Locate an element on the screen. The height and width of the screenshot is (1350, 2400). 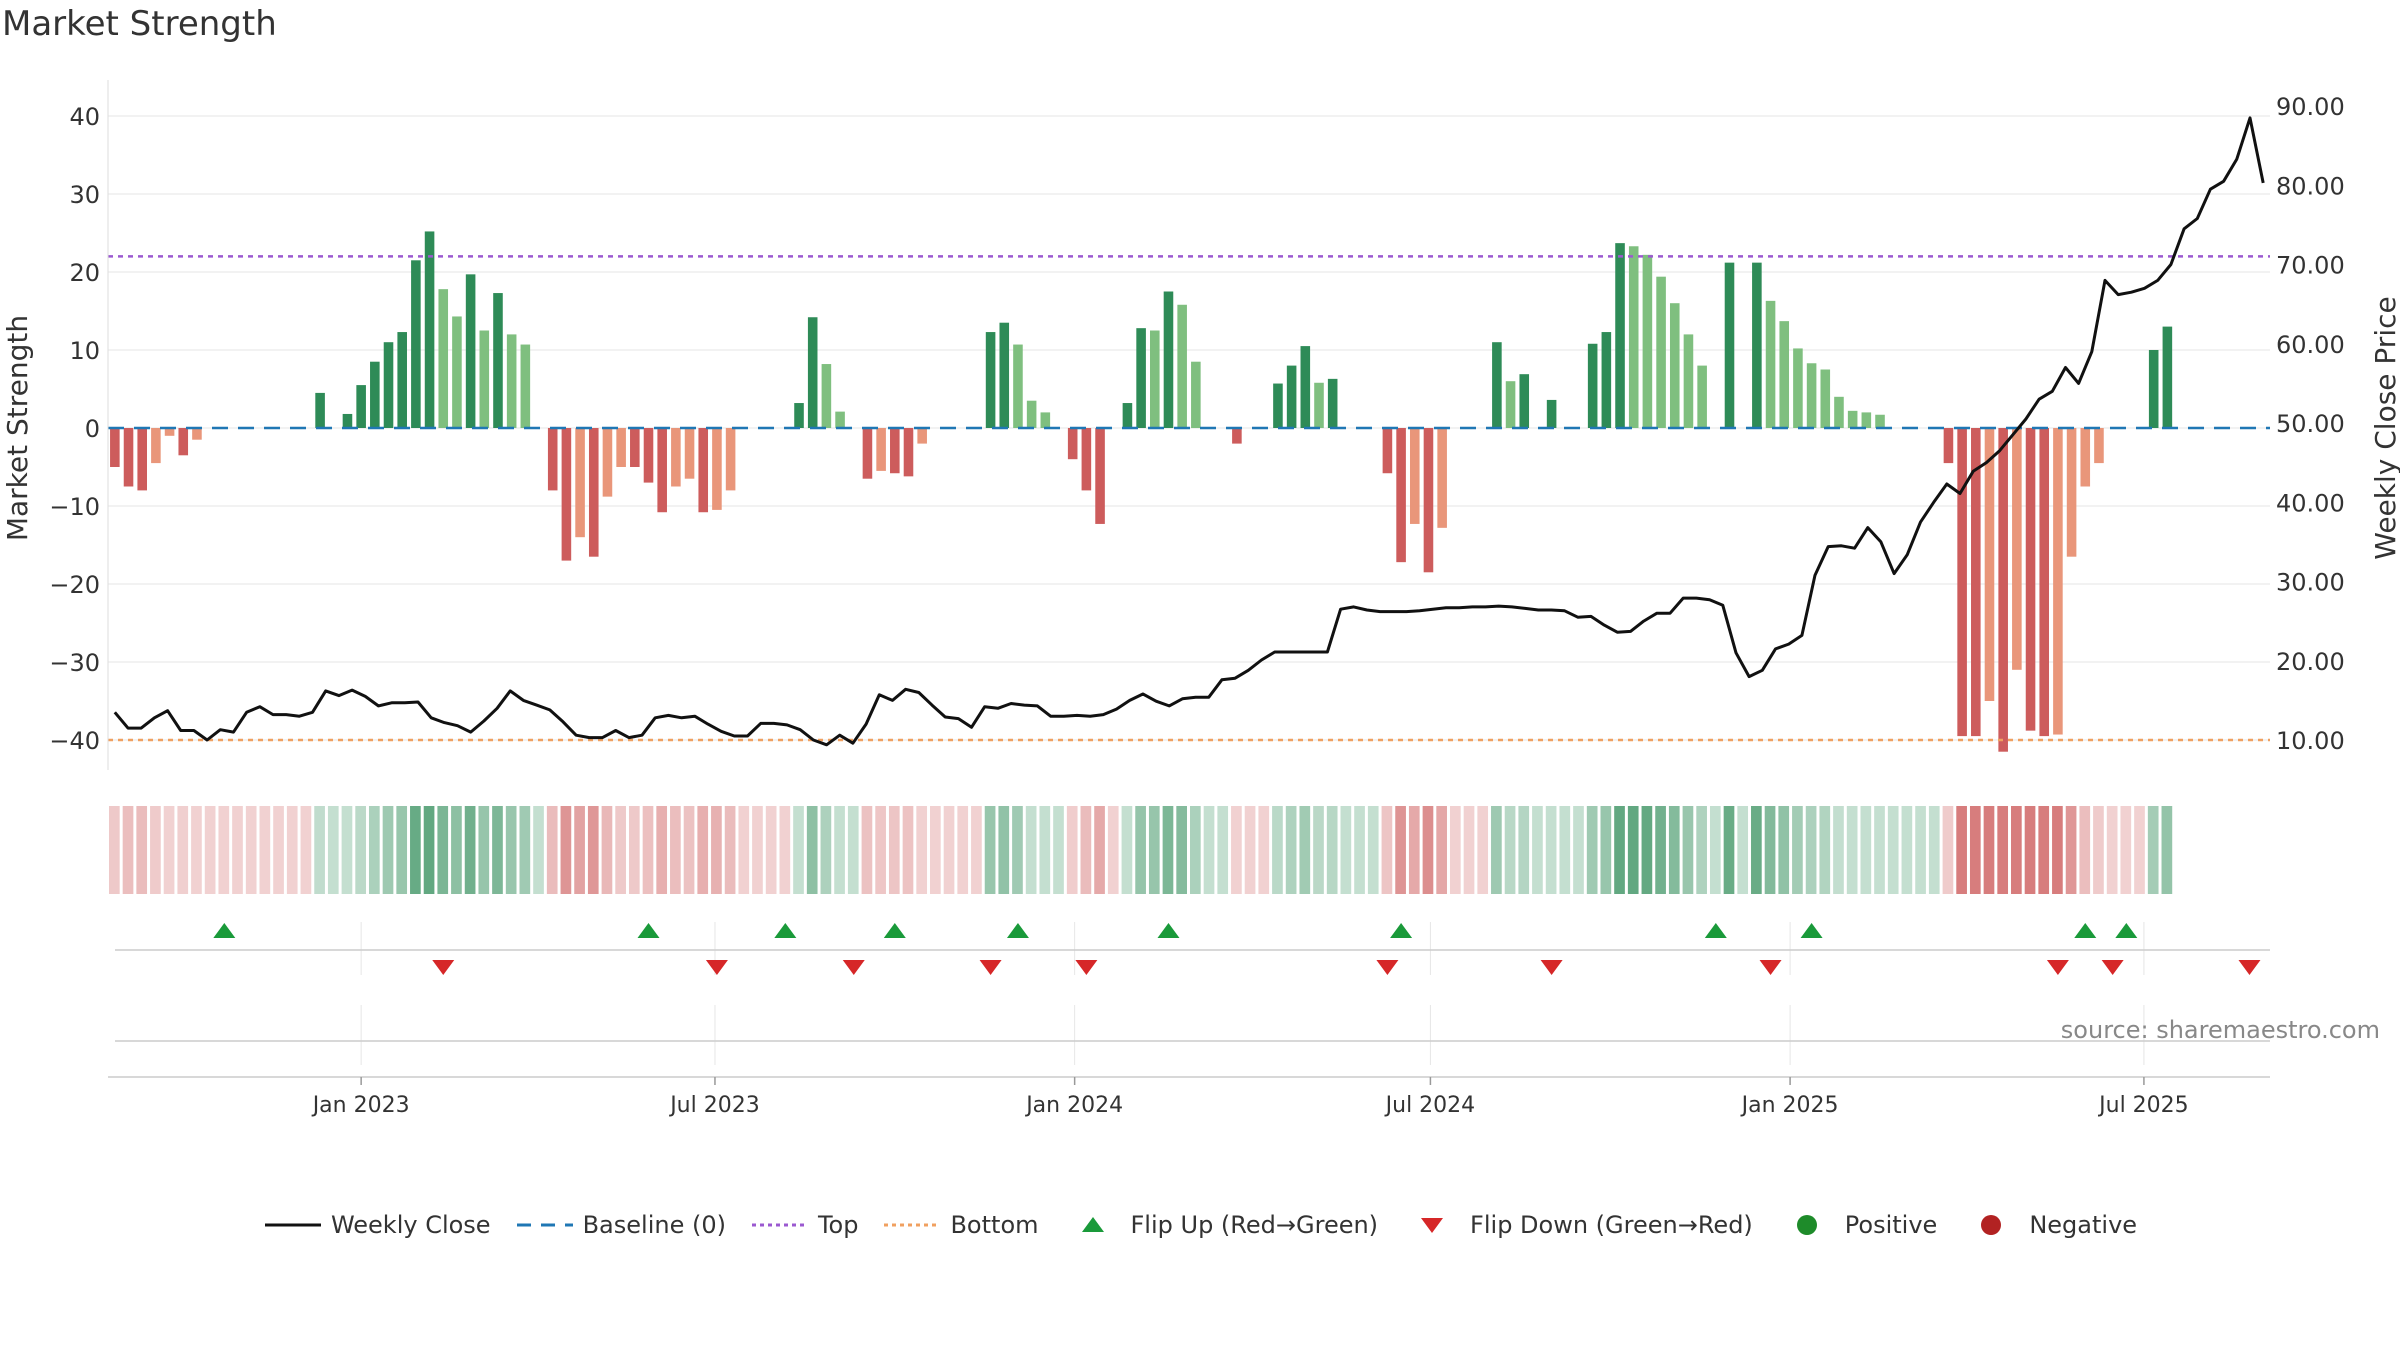
flip-down-legend-icon is located at coordinates (1432, 1225).